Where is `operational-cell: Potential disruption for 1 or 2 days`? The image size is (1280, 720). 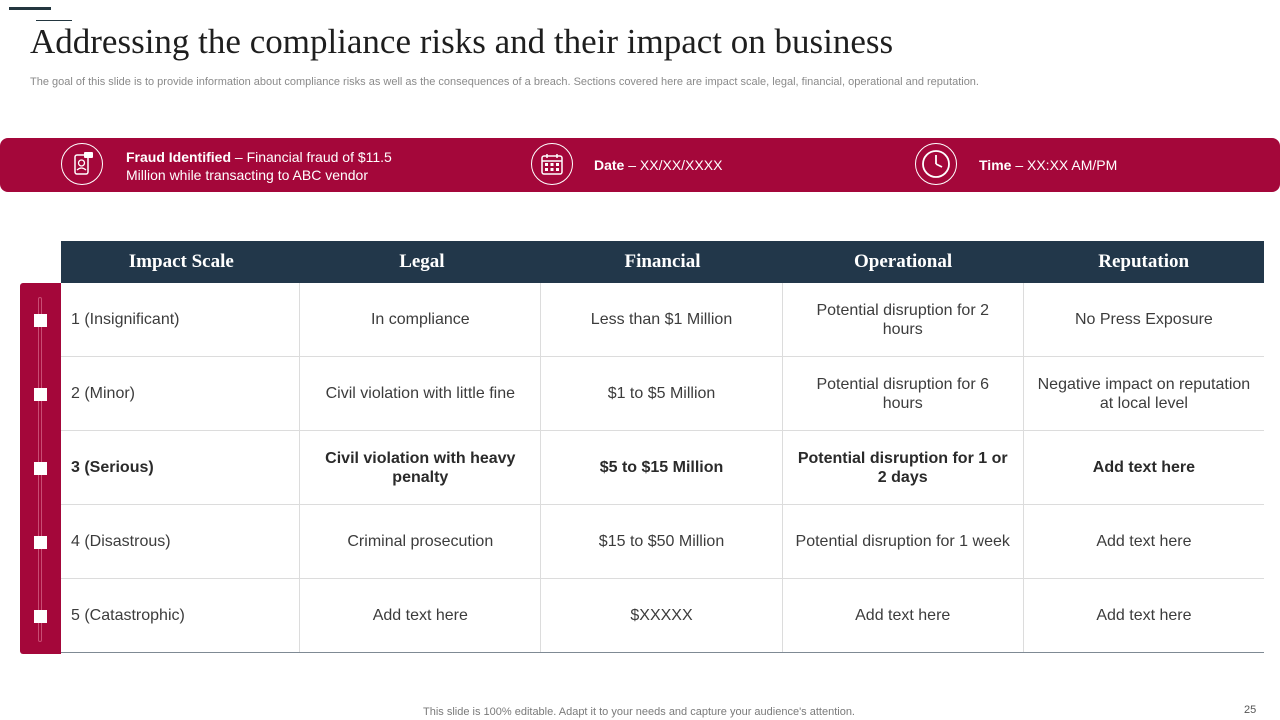 operational-cell: Potential disruption for 1 or 2 days is located at coordinates (903, 467).